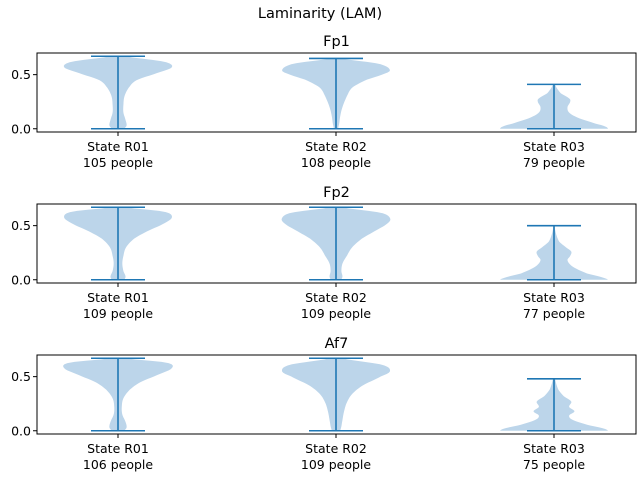 This screenshot has height=480, width=640. Describe the element at coordinates (320, 14) in the screenshot. I see `figure-title: Laminarity (LAM)` at that location.